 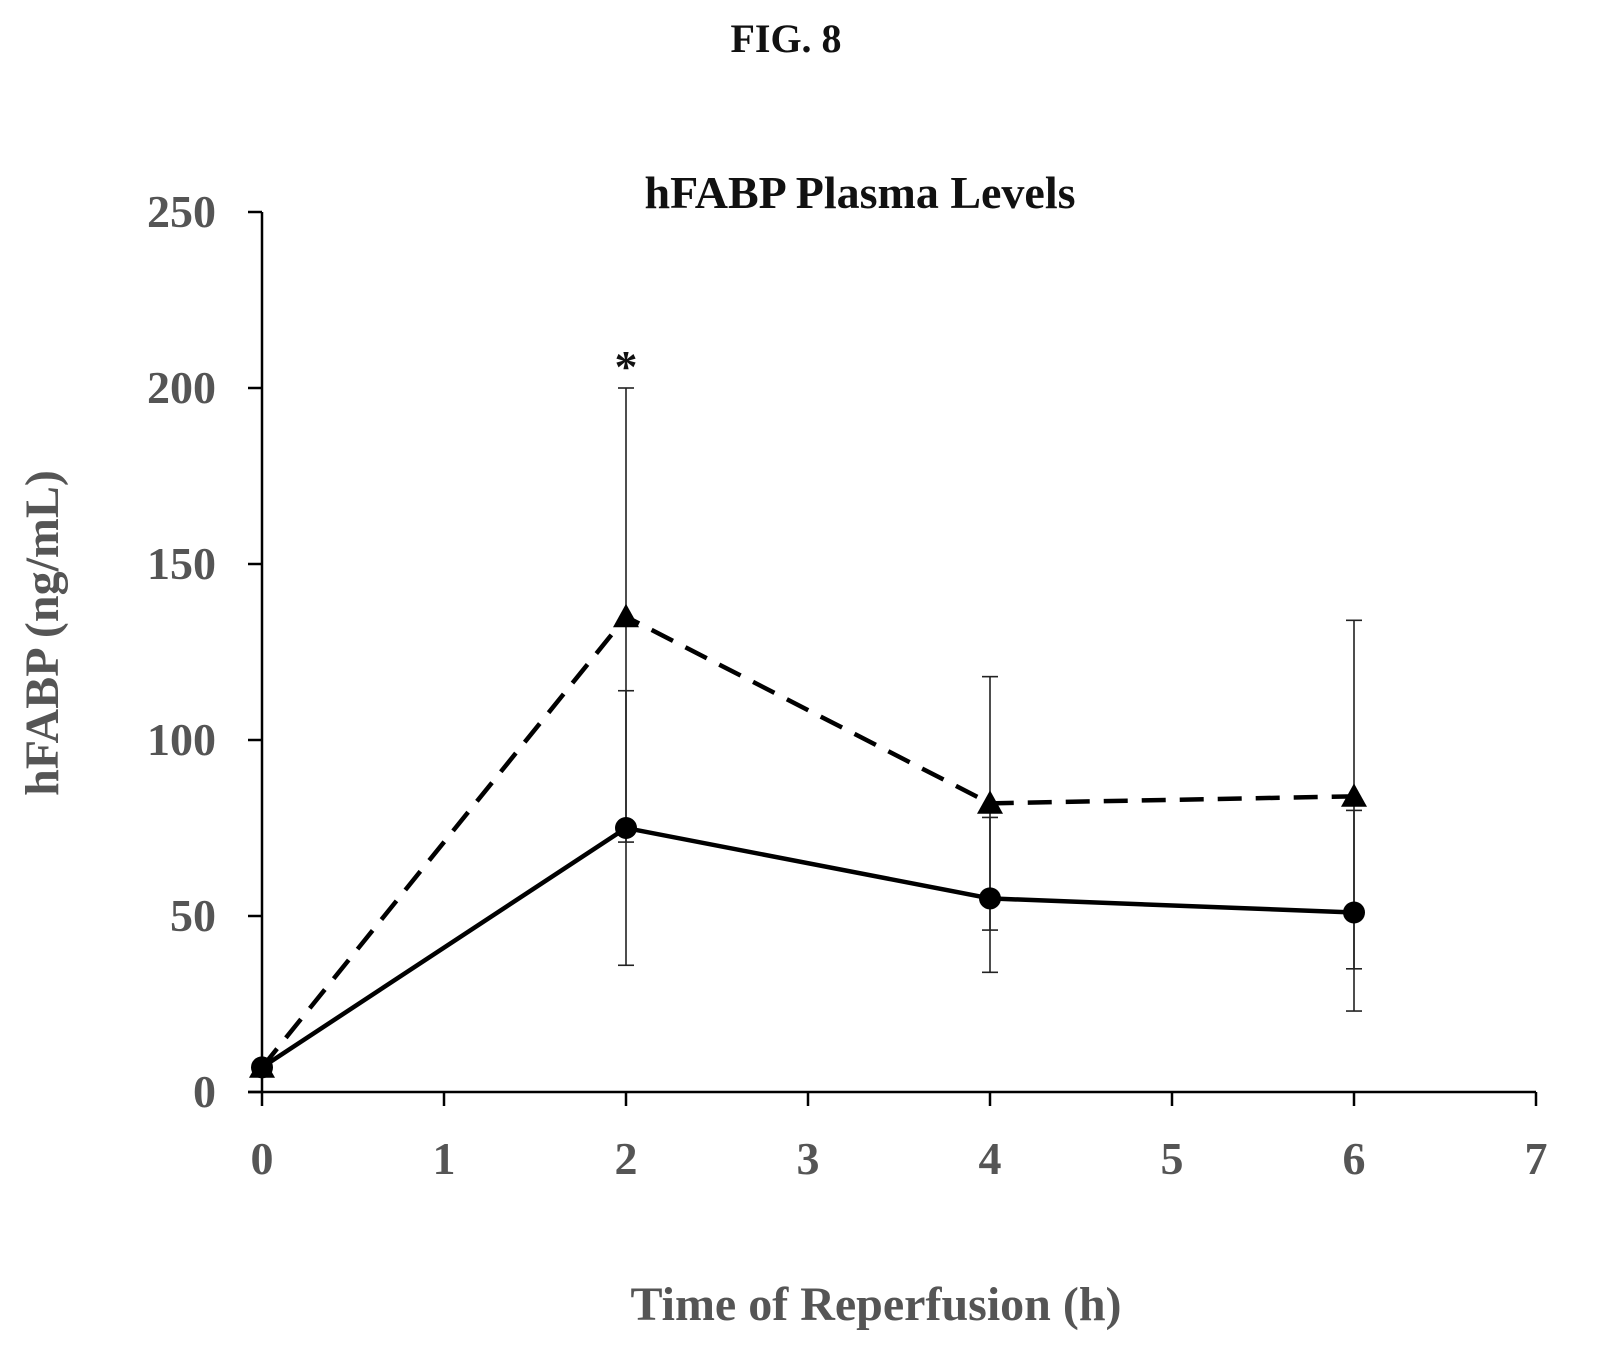 What do you see at coordinates (990, 1158) in the screenshot?
I see `x-tick-label: 4` at bounding box center [990, 1158].